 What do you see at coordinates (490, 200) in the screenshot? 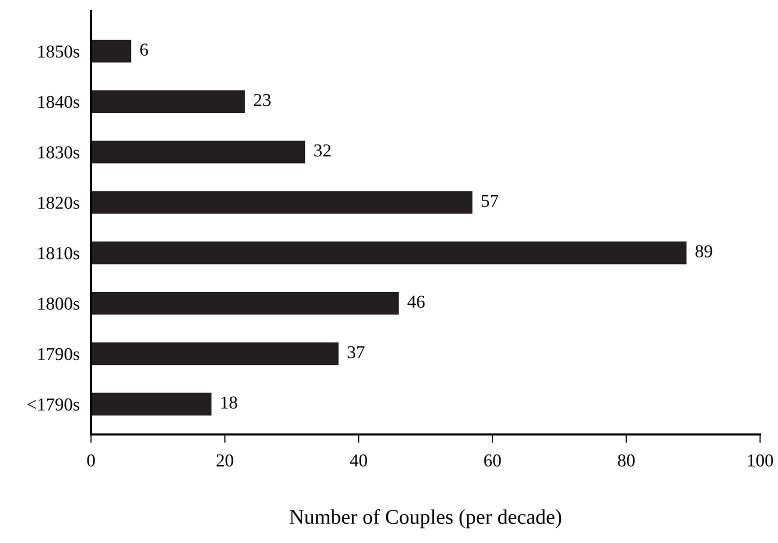
I see `data-label: 57` at bounding box center [490, 200].